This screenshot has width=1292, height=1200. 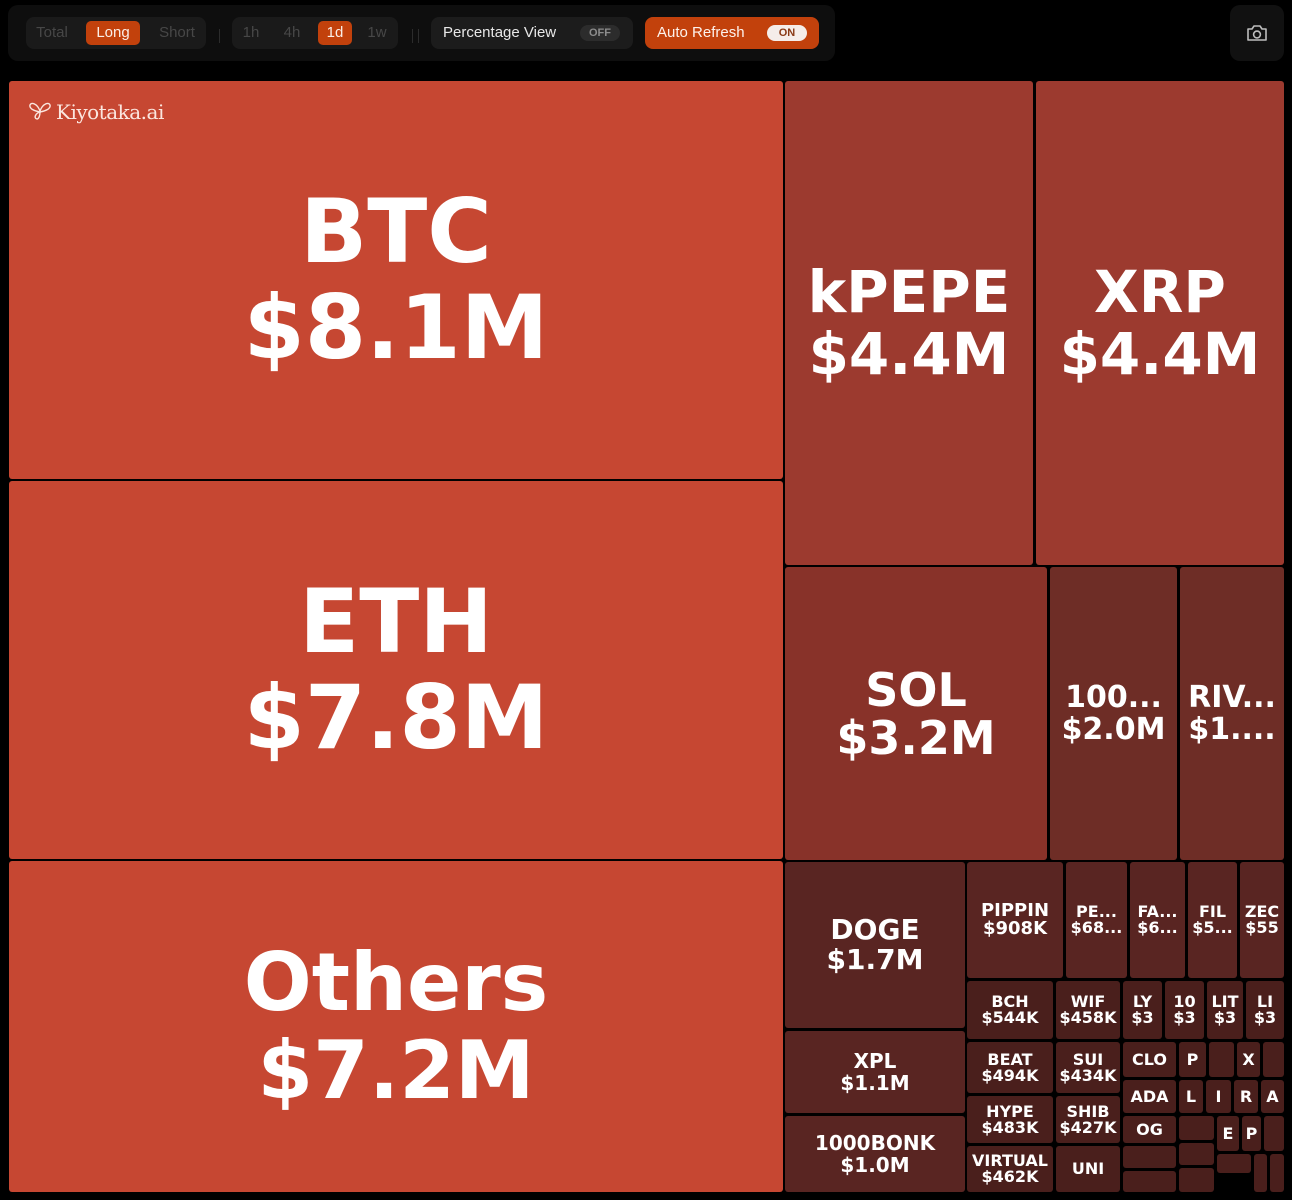 What do you see at coordinates (1142, 1001) in the screenshot?
I see `tile-symbol: LY` at bounding box center [1142, 1001].